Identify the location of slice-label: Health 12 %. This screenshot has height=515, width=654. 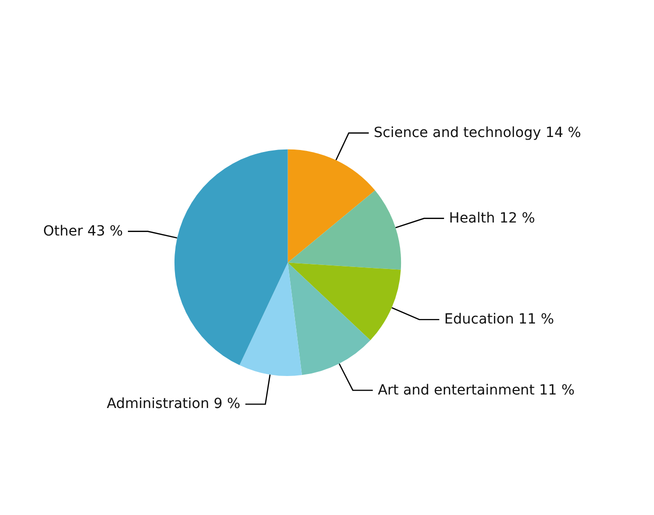
(492, 218).